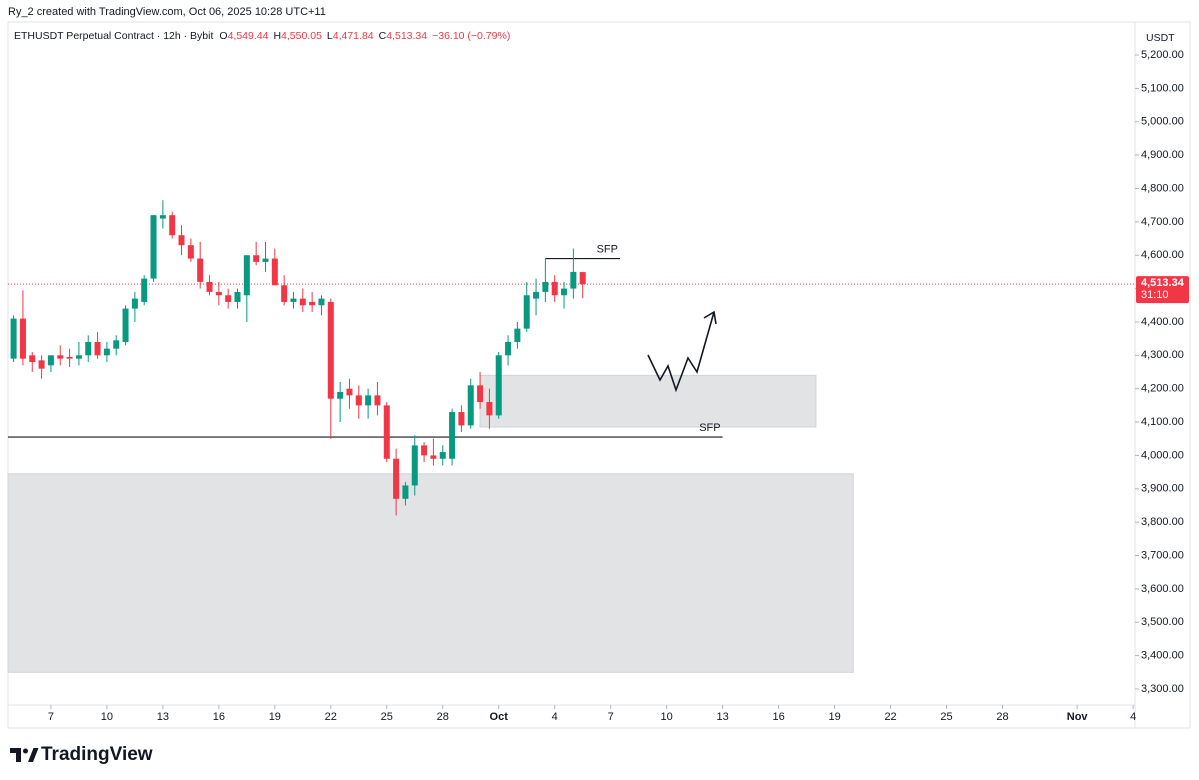  I want to click on y-tick-label: 3,300.00, so click(1162, 689).